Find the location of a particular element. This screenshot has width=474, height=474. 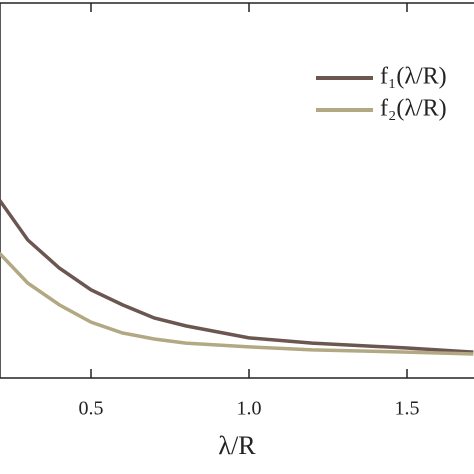

x-axis-title: λ/R is located at coordinates (237, 445).